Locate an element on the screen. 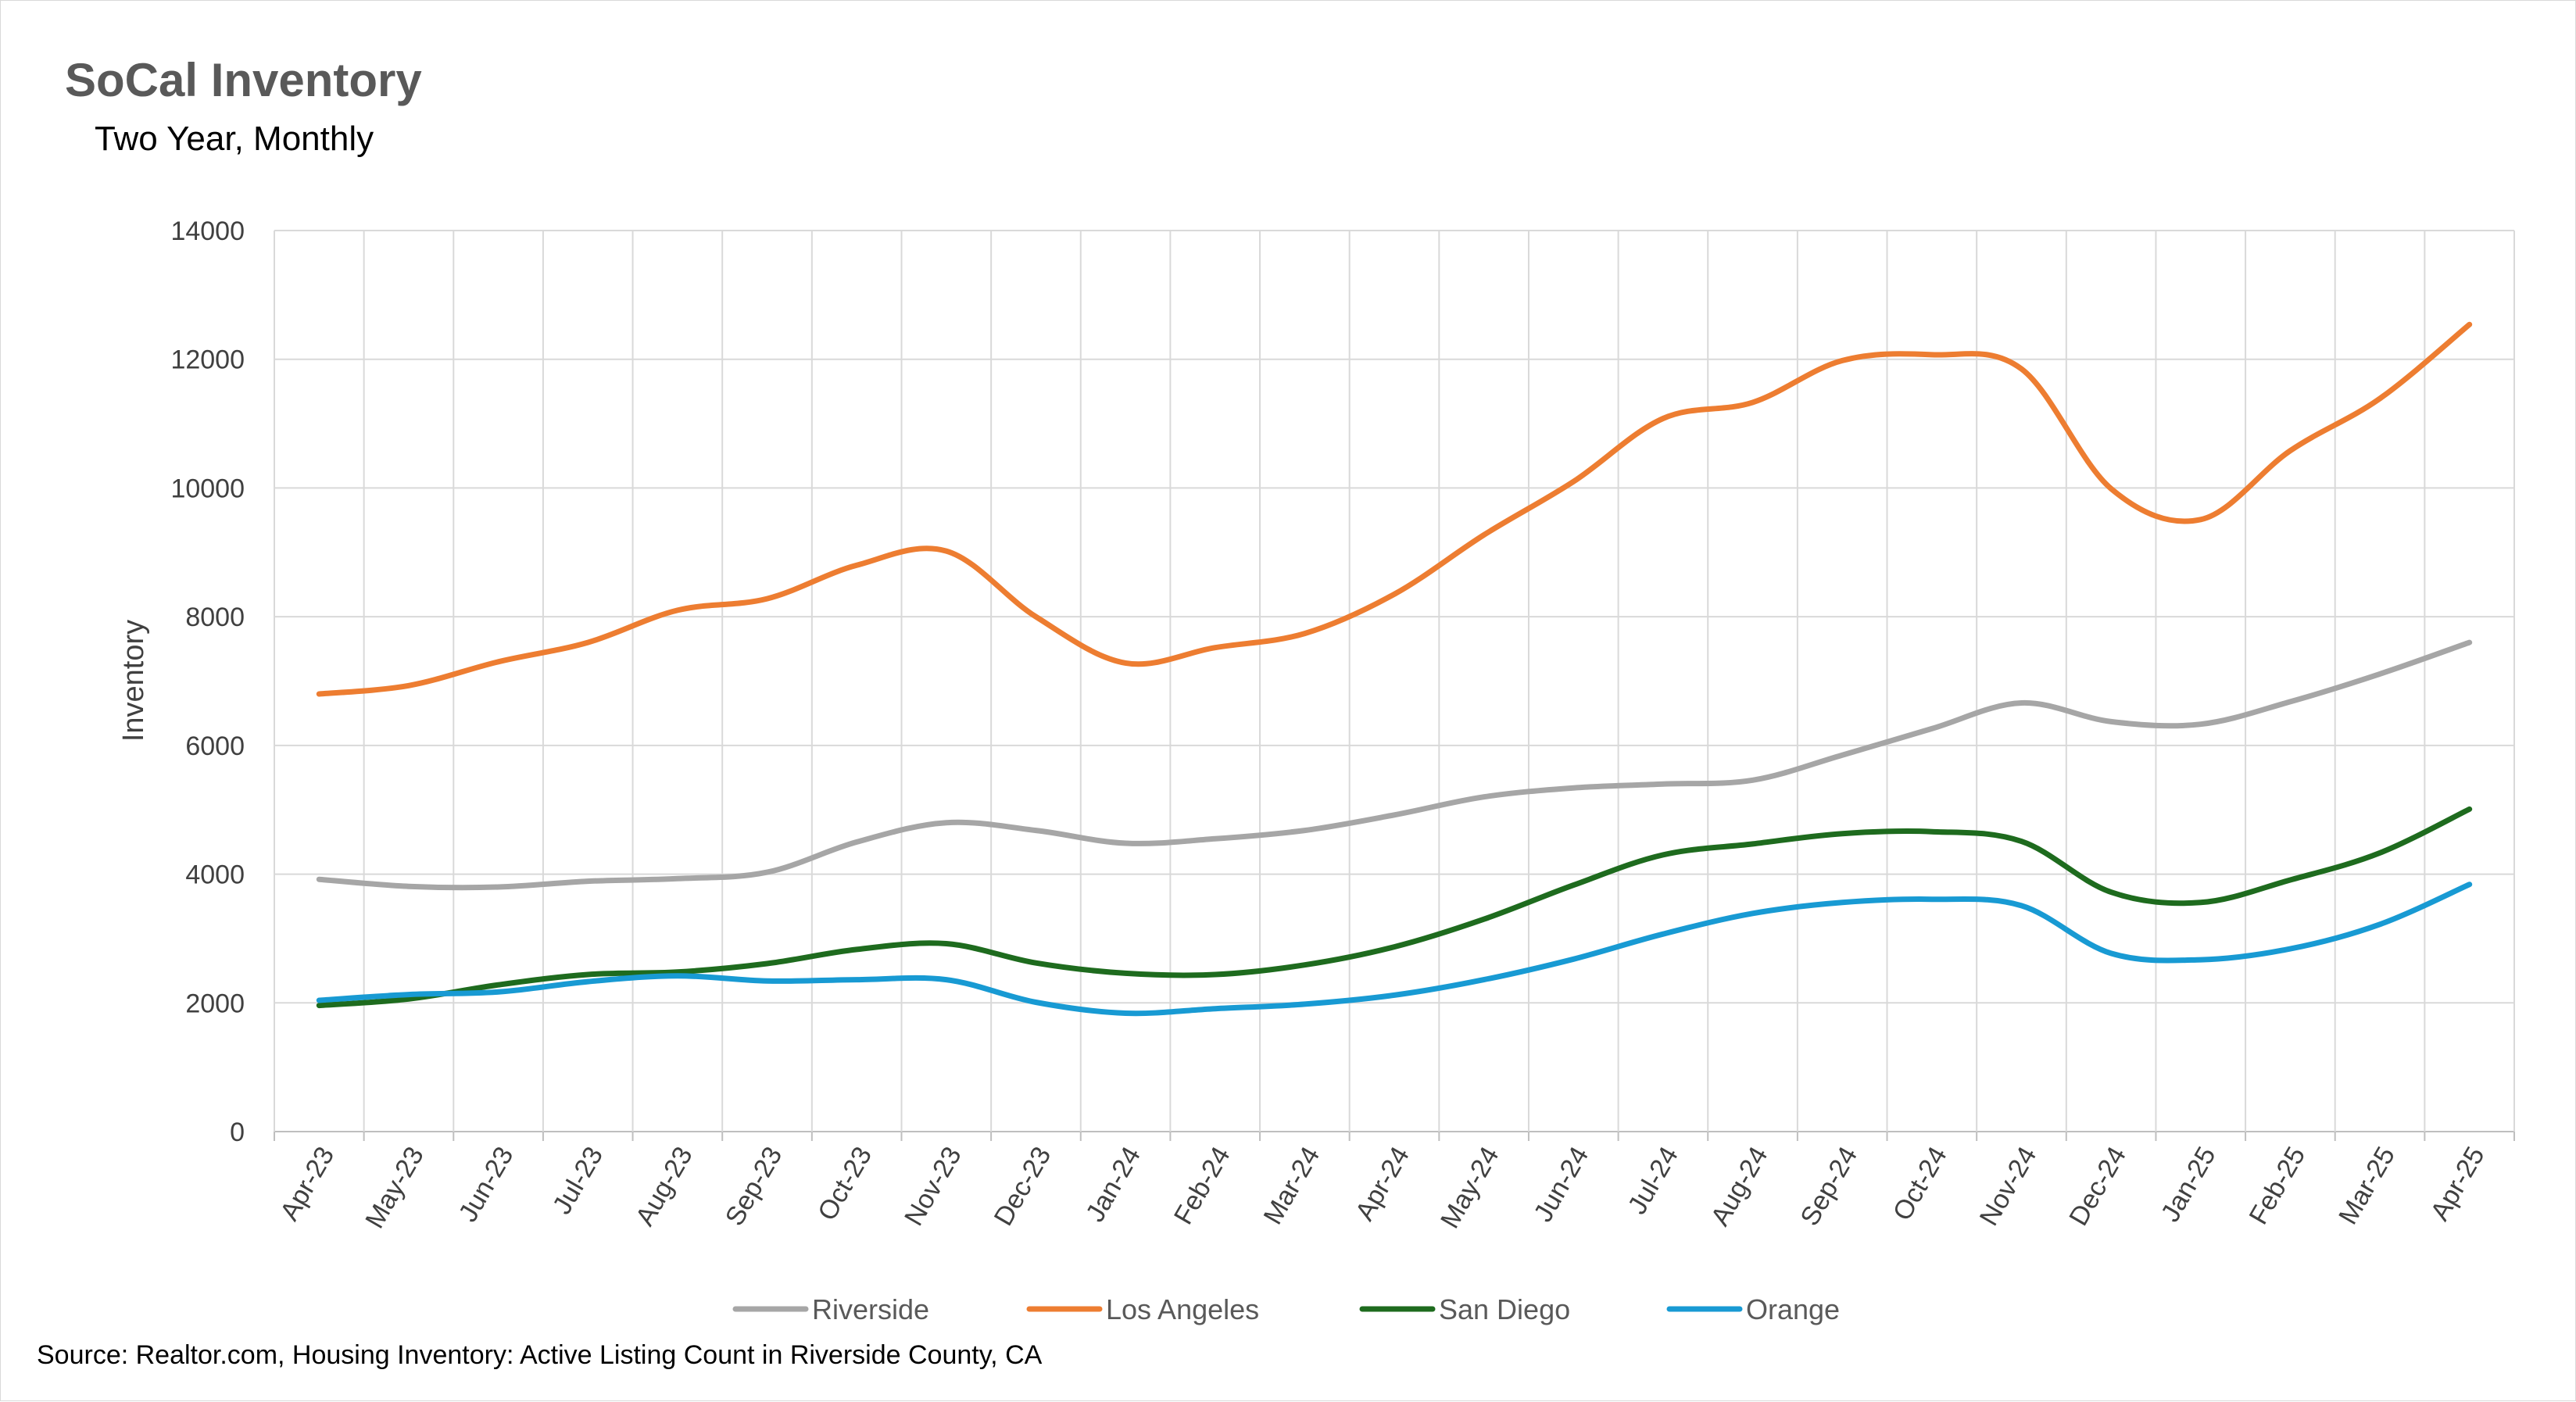  legend: Riverside Los Angeles San Diego Orange is located at coordinates (1286, 1309).